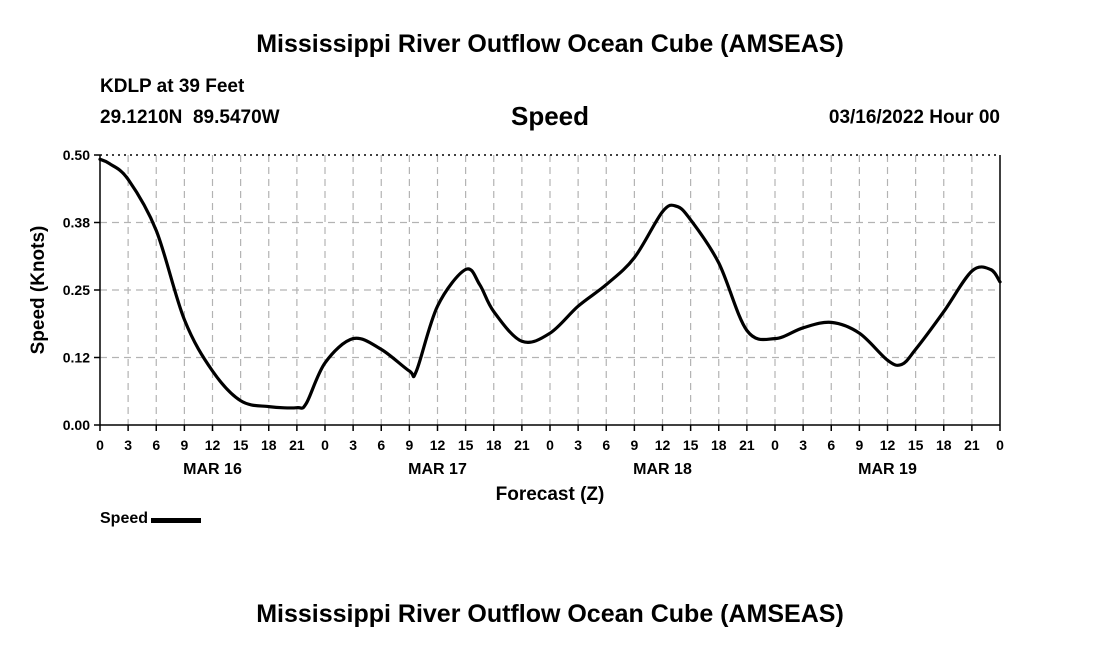  Describe the element at coordinates (550, 494) in the screenshot. I see `x-axis-title: Forecast (Z)` at that location.